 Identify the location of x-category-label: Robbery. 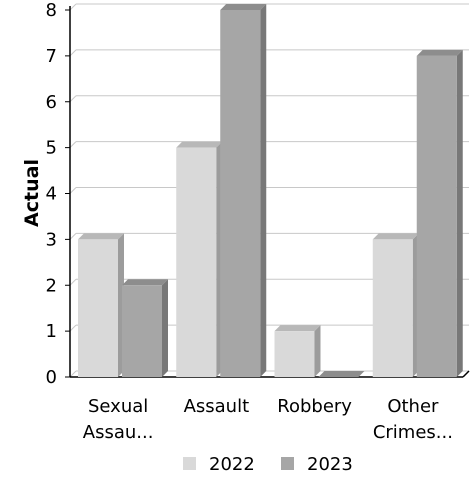
(314, 406).